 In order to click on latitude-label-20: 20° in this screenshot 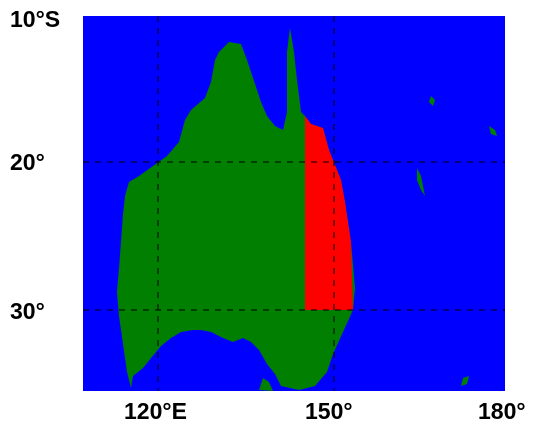, I will do `click(27, 162)`.